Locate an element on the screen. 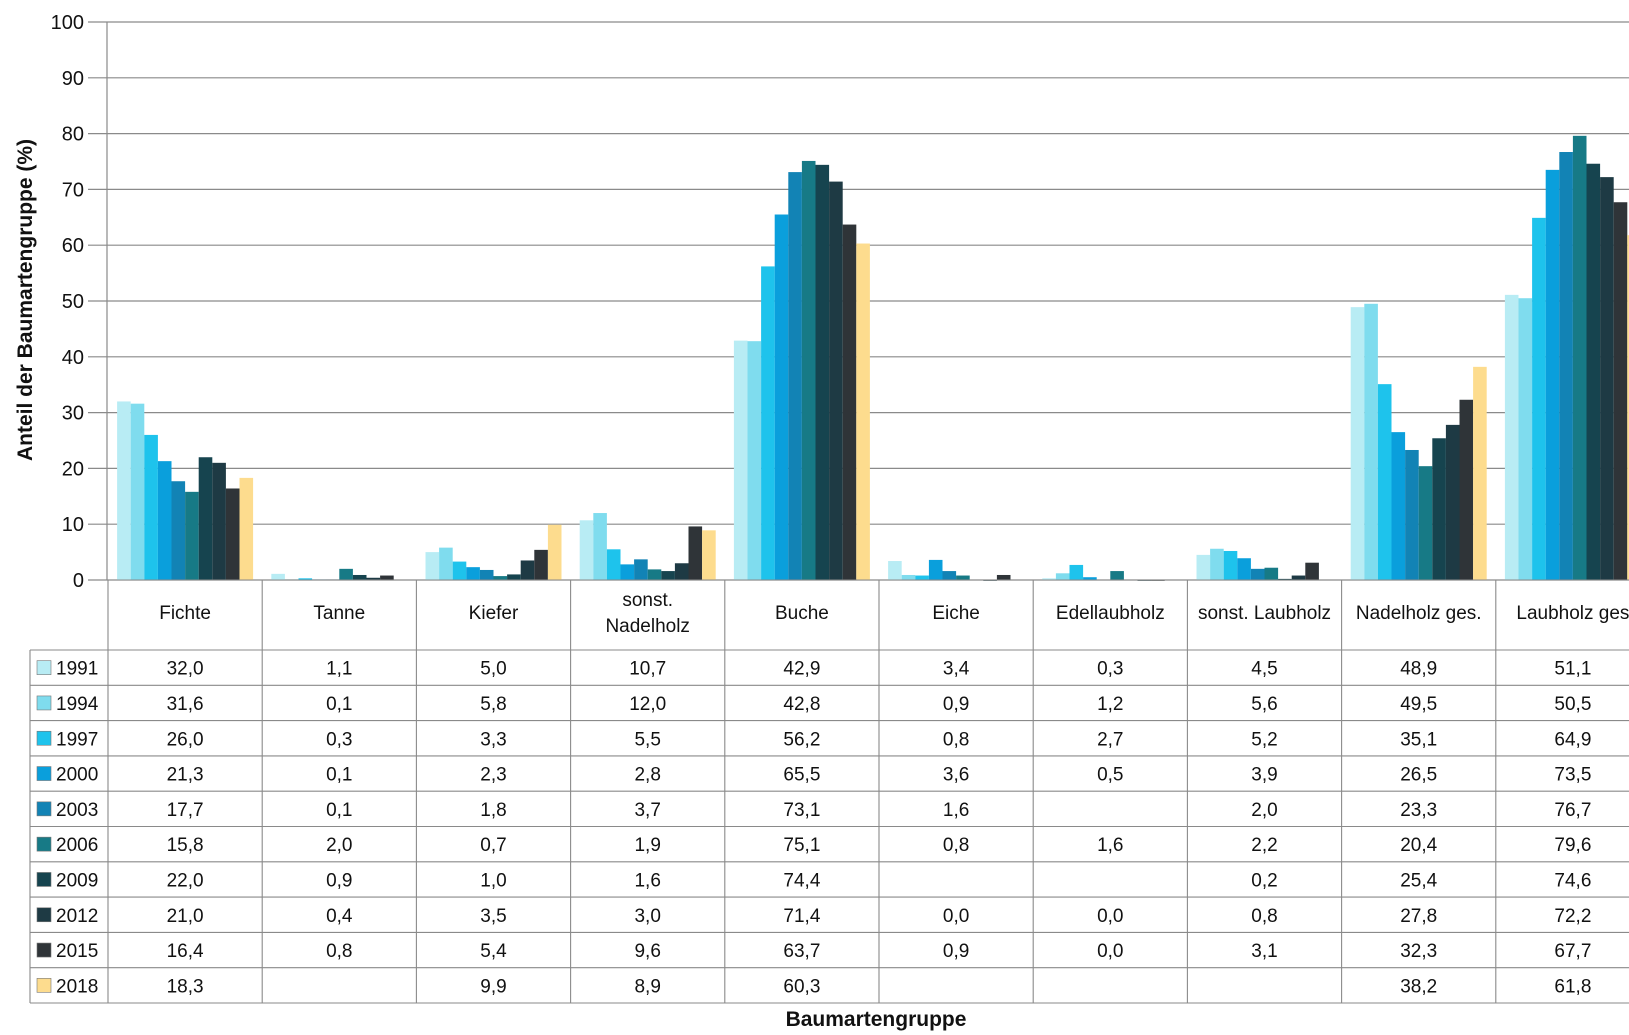 The width and height of the screenshot is (1629, 1035). data-label: 3,4 is located at coordinates (956, 669).